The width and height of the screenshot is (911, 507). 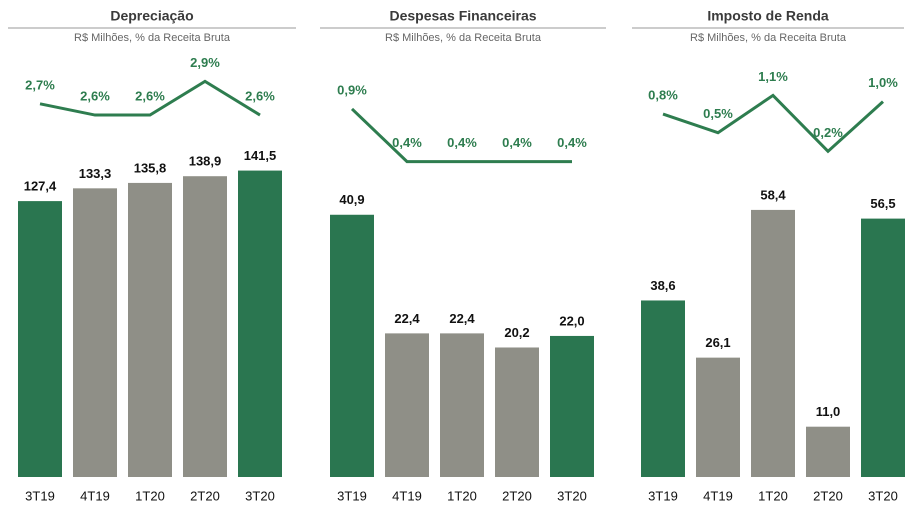 I want to click on value-label: 22,0, so click(x=571, y=320).